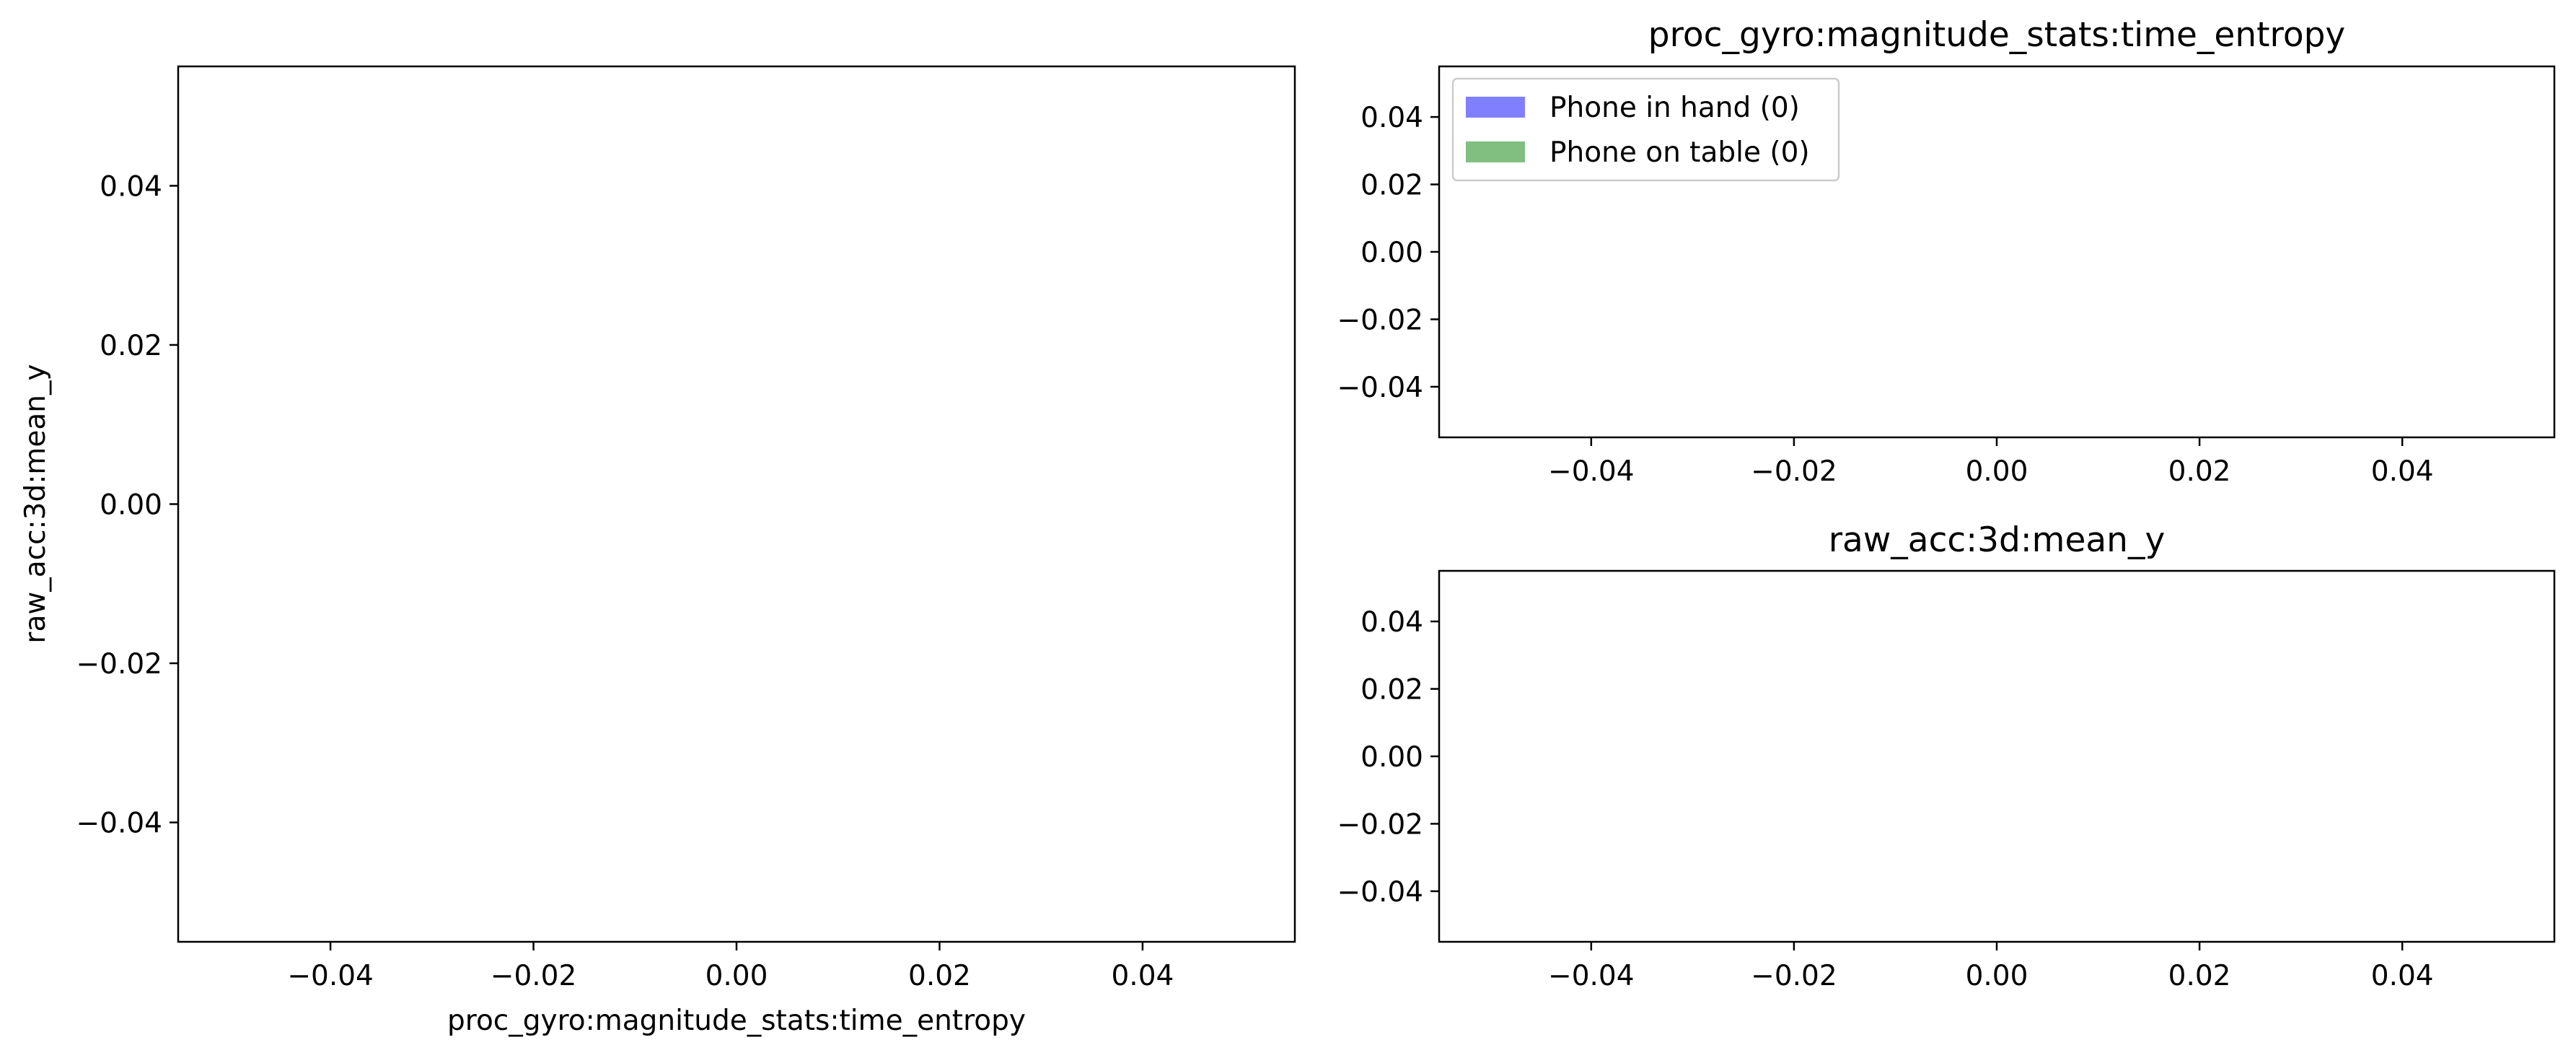 This screenshot has height=1058, width=2576. Describe the element at coordinates (736, 1021) in the screenshot. I see `scatter-x-axis-label: proc_gyro:magnitude_stats:time_entropy` at that location.